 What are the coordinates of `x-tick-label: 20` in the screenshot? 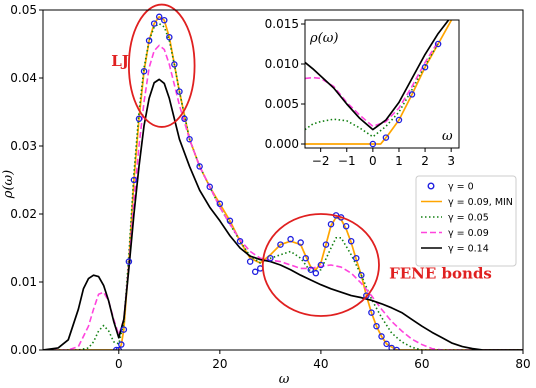 It's located at (219, 364).